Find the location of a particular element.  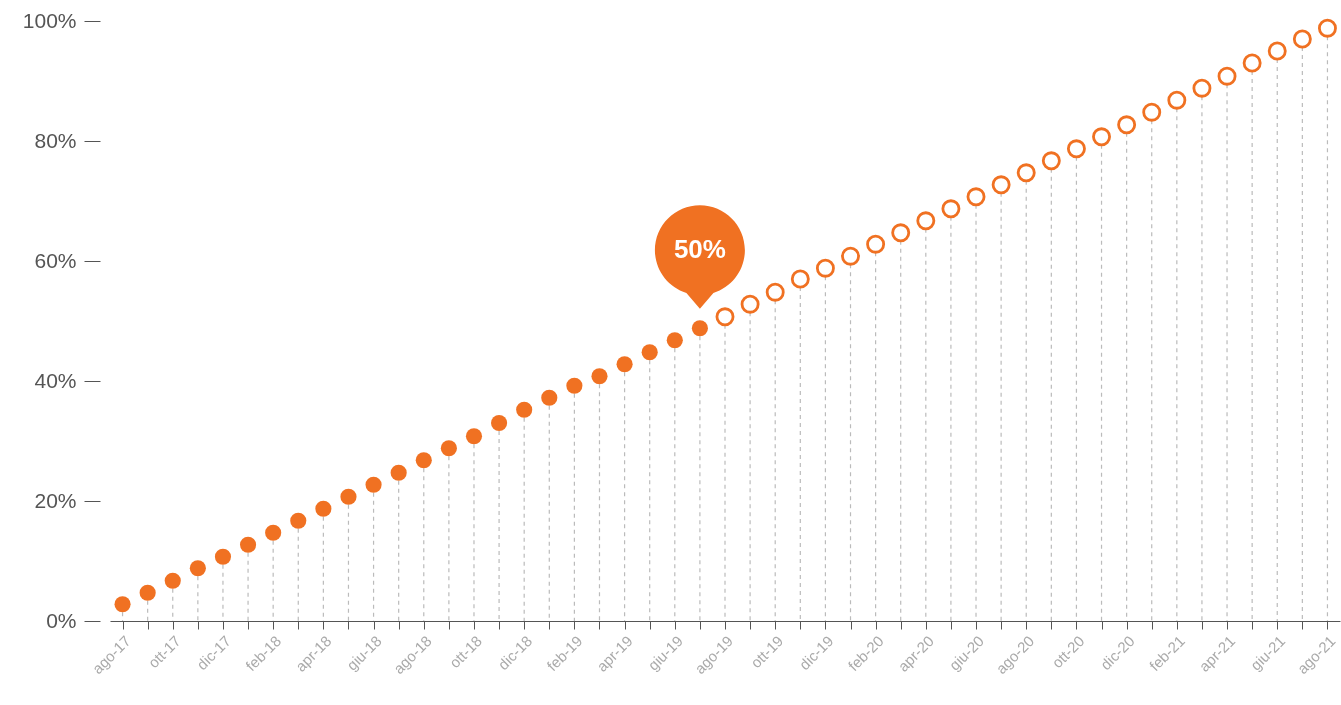

y-tick-label: 60% is located at coordinates (55, 260).